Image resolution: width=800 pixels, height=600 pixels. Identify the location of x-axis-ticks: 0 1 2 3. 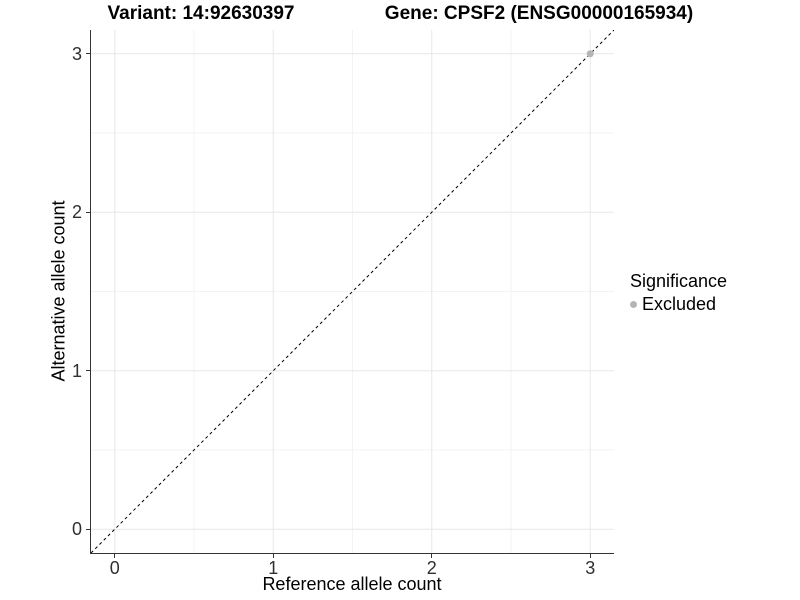
(352, 568).